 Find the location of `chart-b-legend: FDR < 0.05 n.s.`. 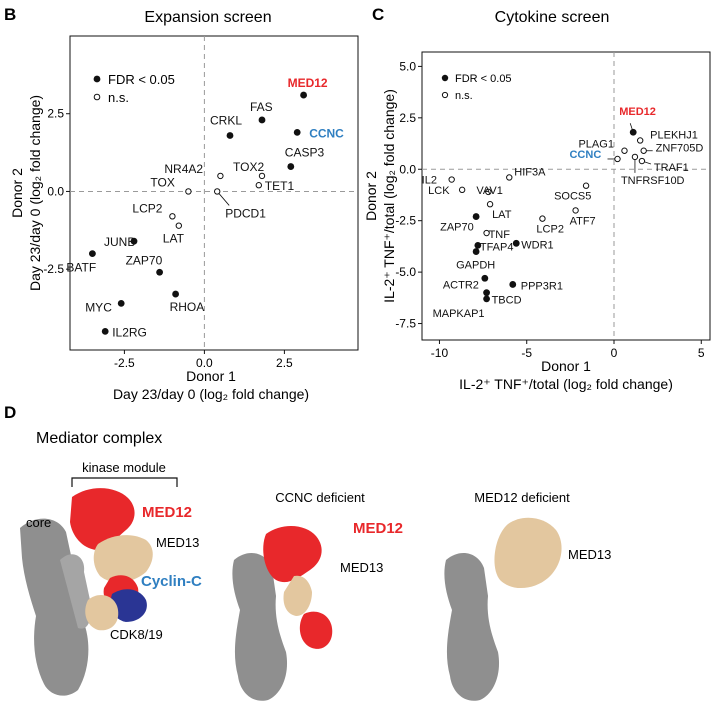

chart-b-legend: FDR < 0.05 n.s. is located at coordinates (134, 88).